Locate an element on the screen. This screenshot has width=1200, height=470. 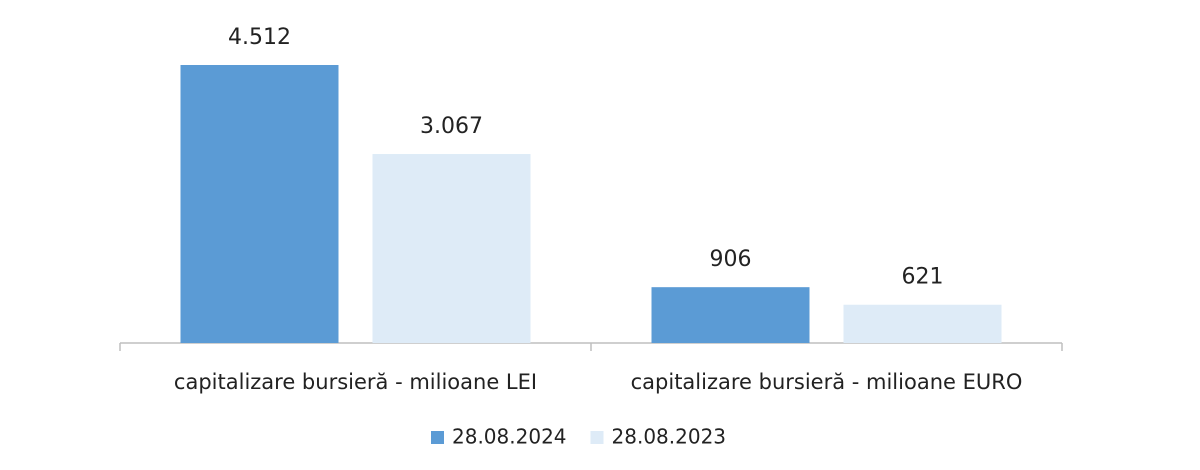
data-label: 4.512 is located at coordinates (259, 37).